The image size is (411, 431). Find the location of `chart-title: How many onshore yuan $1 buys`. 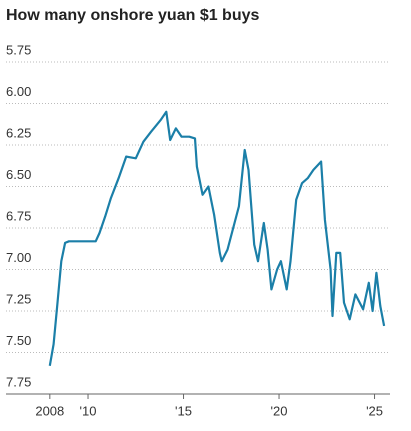

chart-title: How many onshore yuan $1 buys is located at coordinates (133, 15).